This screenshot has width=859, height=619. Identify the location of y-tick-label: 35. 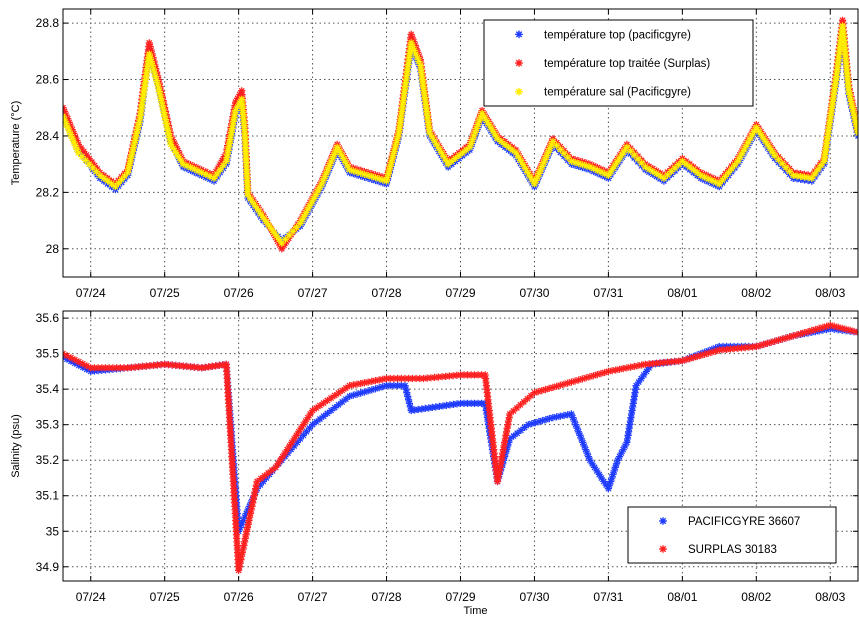
(53, 531).